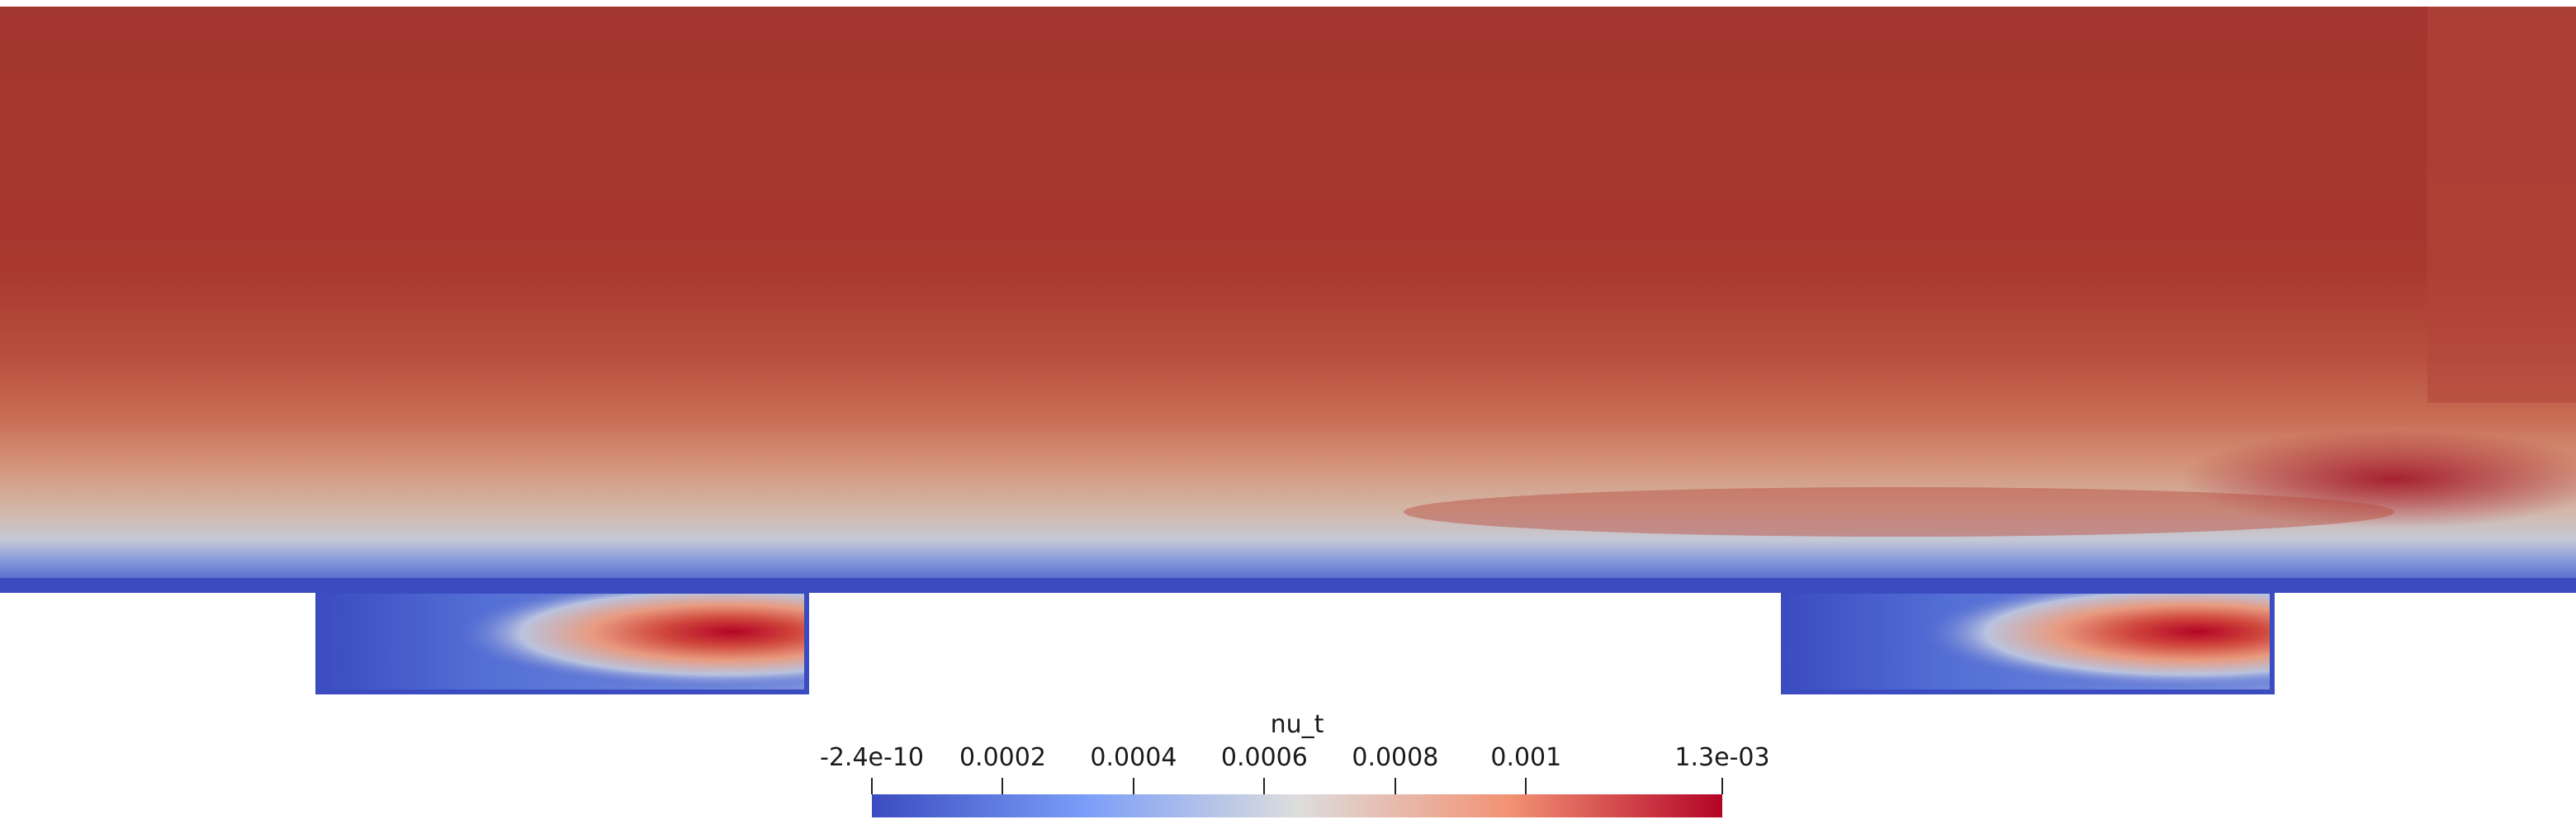 Image resolution: width=2576 pixels, height=829 pixels. Describe the element at coordinates (1002, 757) in the screenshot. I see `colorbar-tick-label: 0.0002` at that location.